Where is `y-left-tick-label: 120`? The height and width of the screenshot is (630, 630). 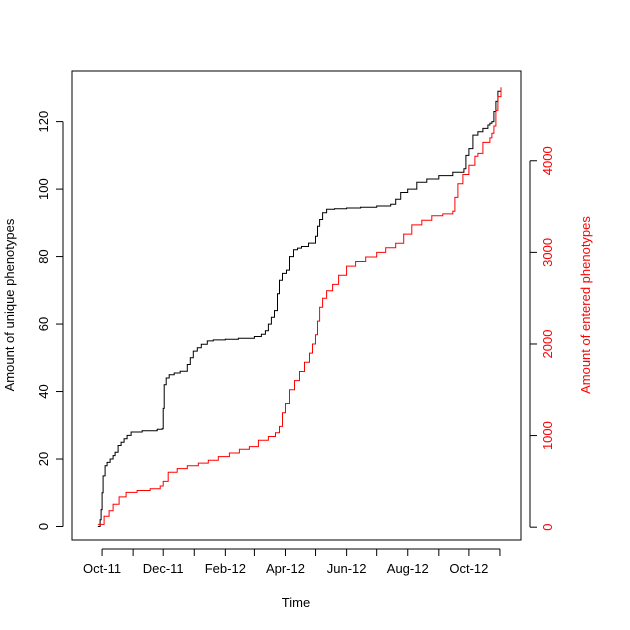 y-left-tick-label: 120 is located at coordinates (43, 122).